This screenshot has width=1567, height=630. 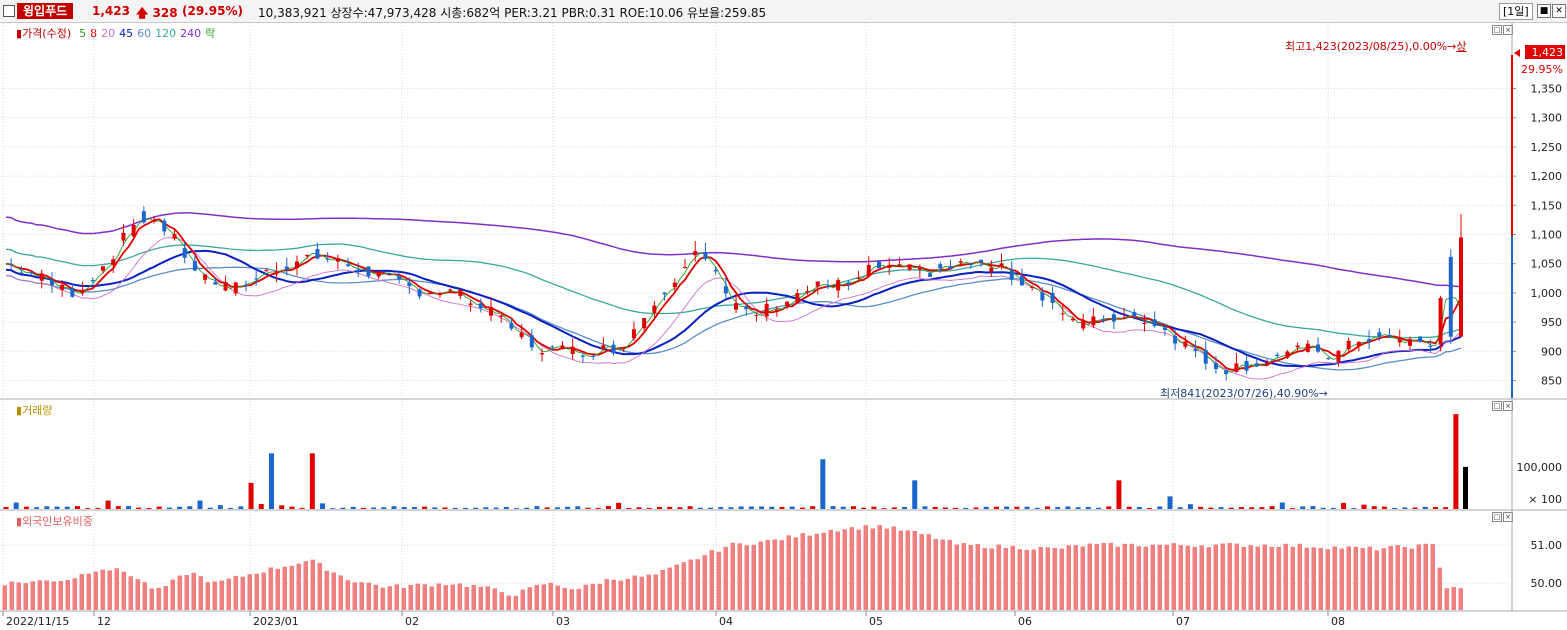 I want to click on x-tick-label: 2022/11/15, so click(x=37, y=621).